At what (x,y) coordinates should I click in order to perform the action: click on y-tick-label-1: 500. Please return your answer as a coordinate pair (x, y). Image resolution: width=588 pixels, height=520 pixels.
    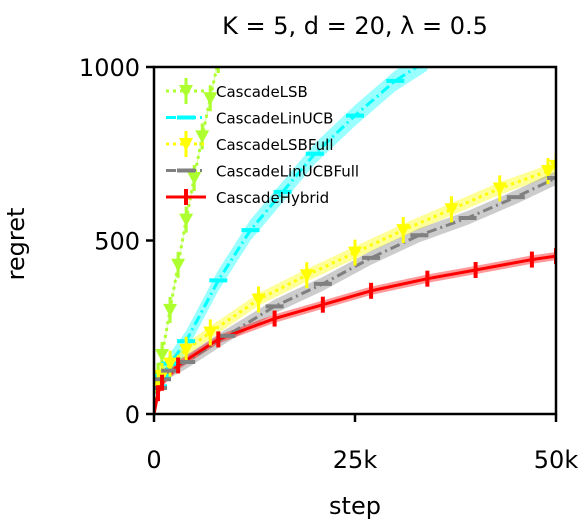
    Looking at the image, I should click on (117, 242).